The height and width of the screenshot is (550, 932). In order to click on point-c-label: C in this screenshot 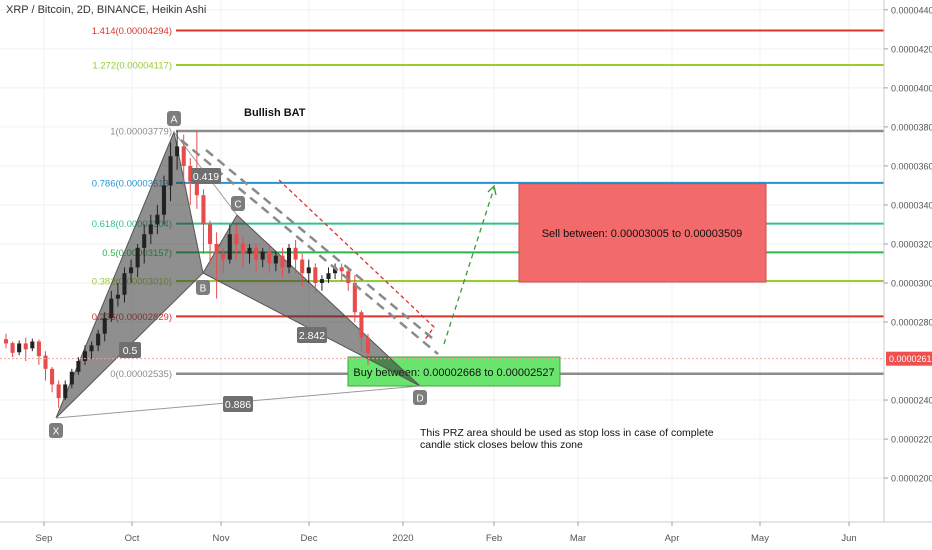, I will do `click(237, 205)`.